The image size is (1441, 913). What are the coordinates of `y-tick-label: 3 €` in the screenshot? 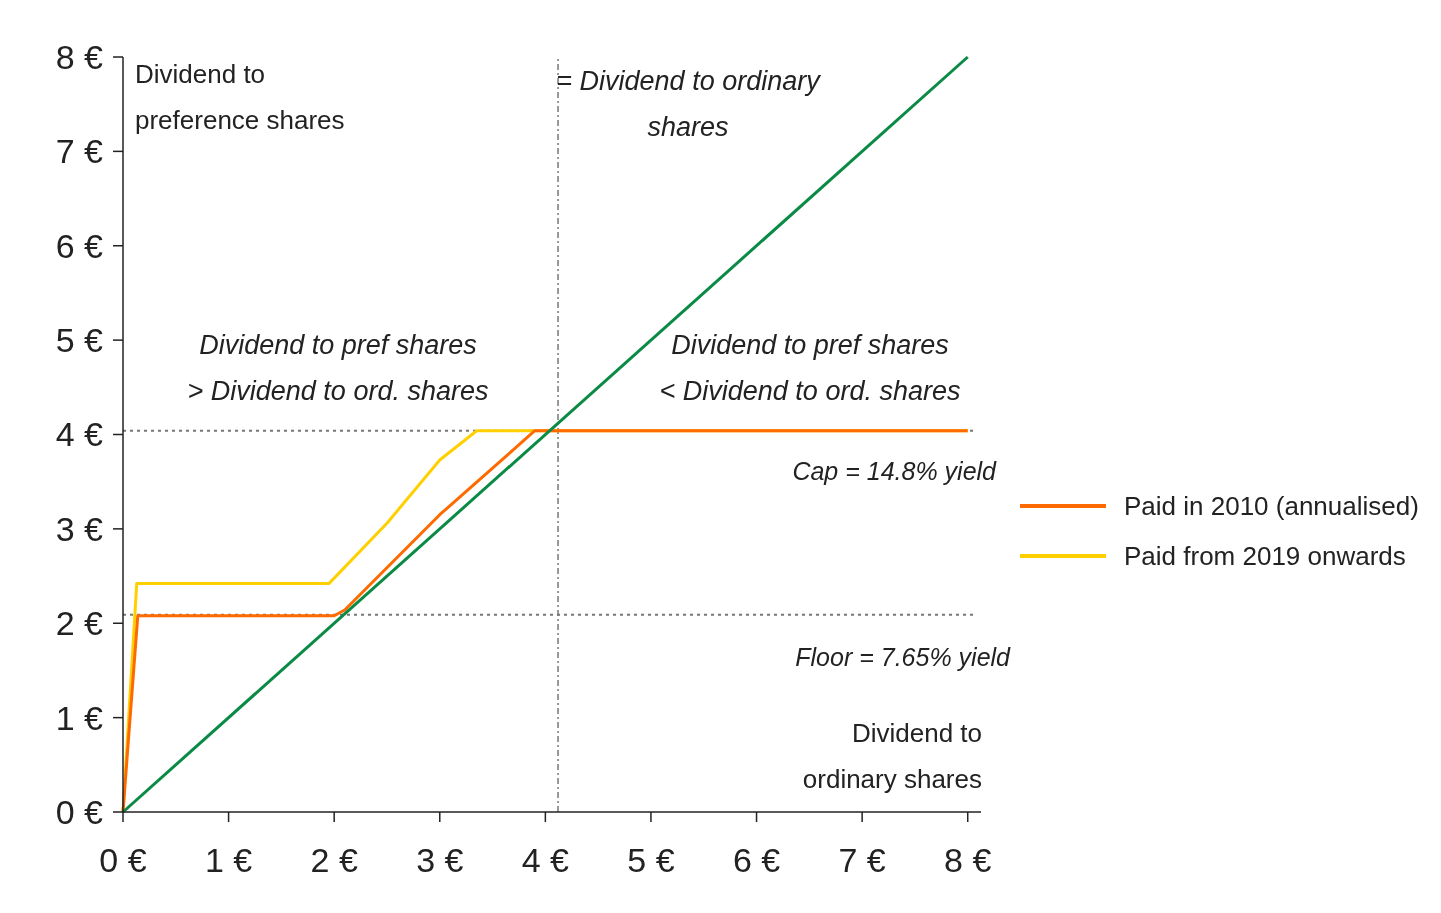 It's located at (79, 528).